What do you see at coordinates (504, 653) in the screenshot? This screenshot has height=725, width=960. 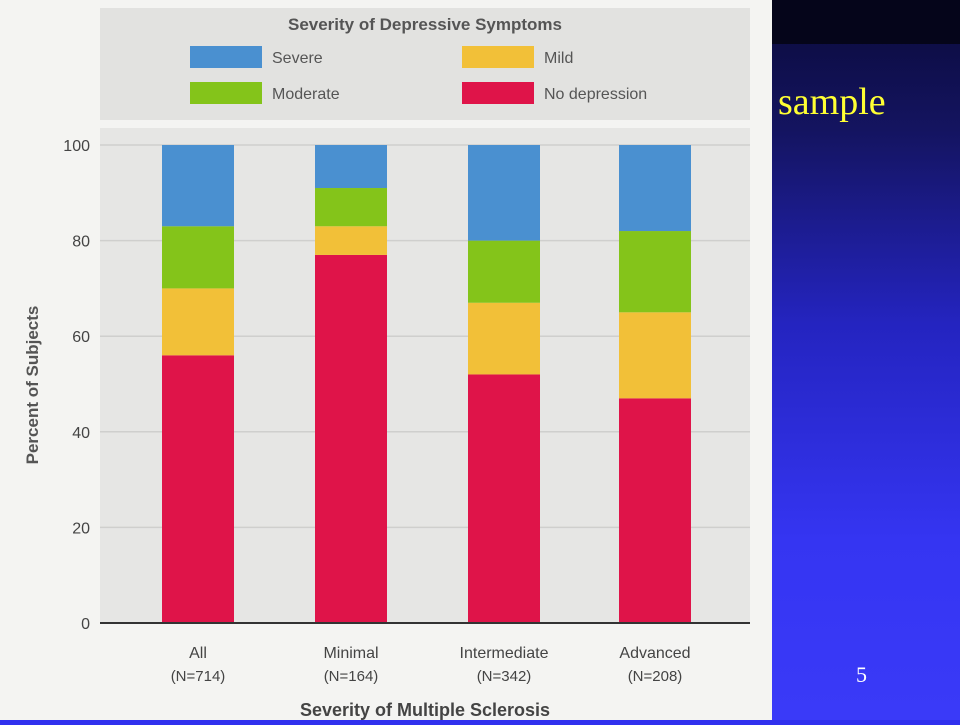 I see `x-tick-label: Intermediate` at bounding box center [504, 653].